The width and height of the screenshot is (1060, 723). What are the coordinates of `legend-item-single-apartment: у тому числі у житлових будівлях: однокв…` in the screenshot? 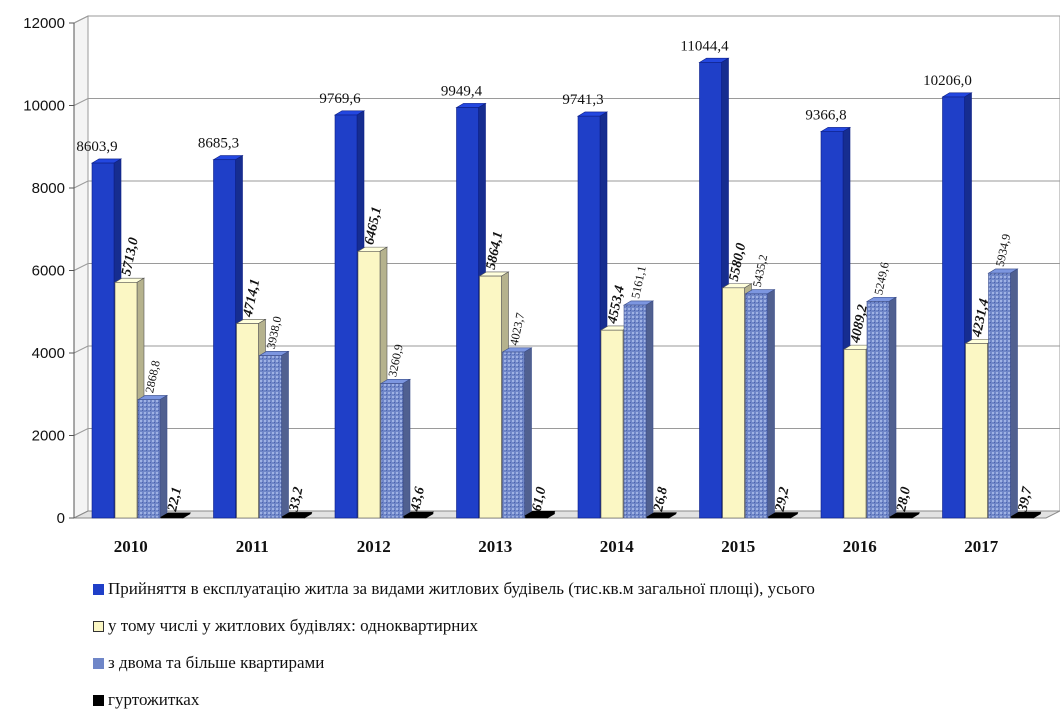 It's located at (573, 626).